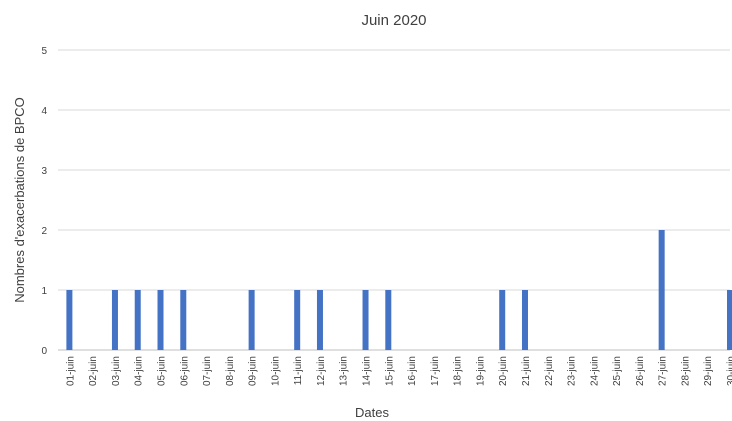 Image resolution: width=732 pixels, height=421 pixels. Describe the element at coordinates (44, 51) in the screenshot. I see `y-tick-label: 5` at that location.